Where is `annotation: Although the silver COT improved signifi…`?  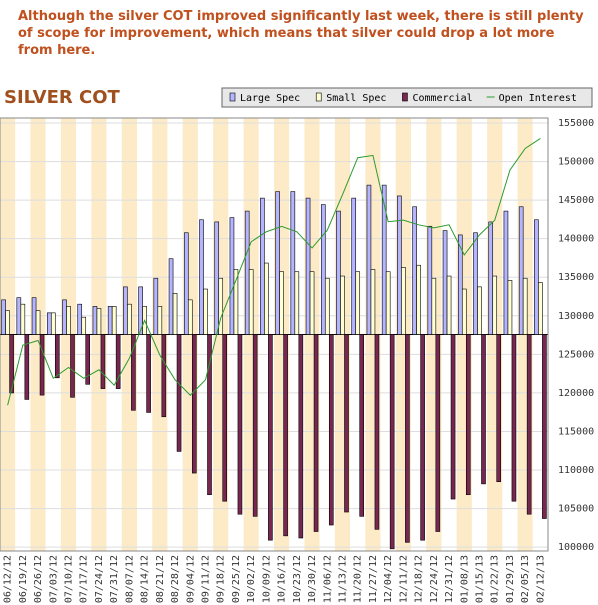 annotation: Although the silver COT improved signifi… is located at coordinates (301, 33).